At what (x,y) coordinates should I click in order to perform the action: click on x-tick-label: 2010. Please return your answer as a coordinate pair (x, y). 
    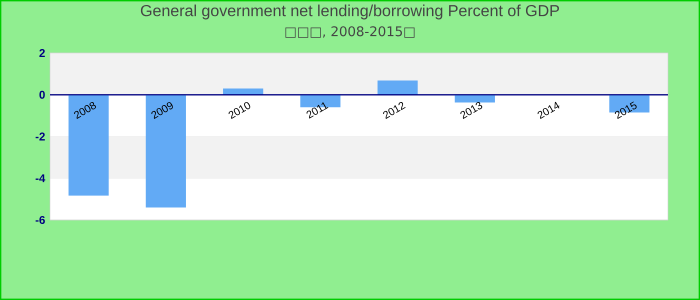
    Looking at the image, I should click on (239, 110).